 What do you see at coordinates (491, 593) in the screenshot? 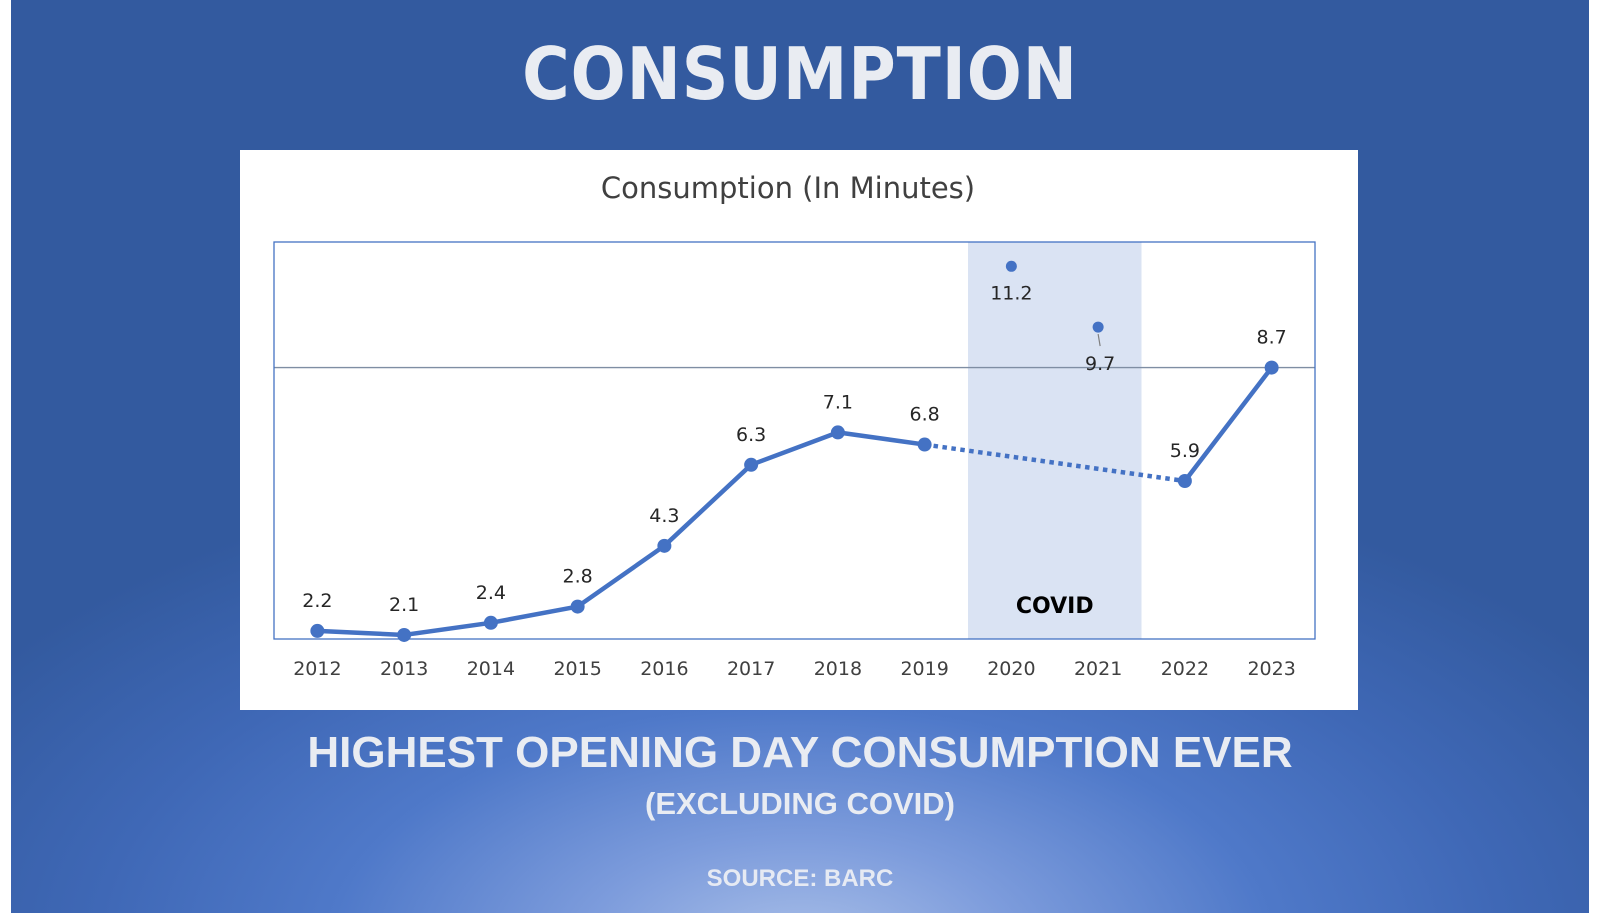
I see `data-label-2014: 2.4` at bounding box center [491, 593].